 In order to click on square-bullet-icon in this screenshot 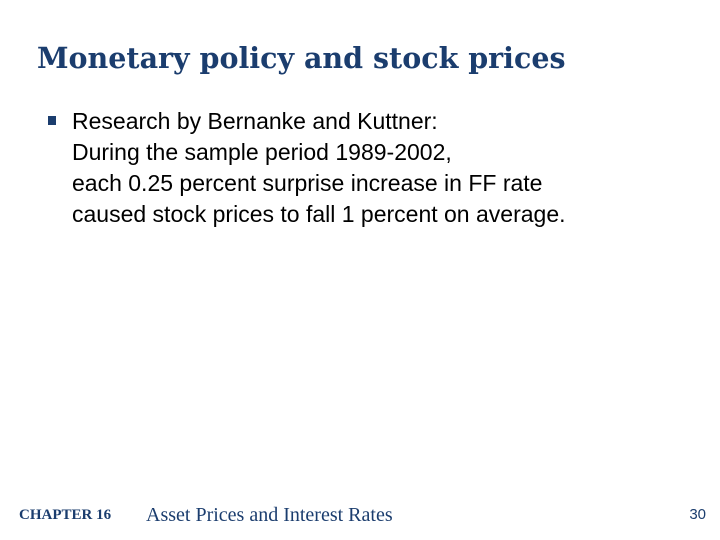, I will do `click(52, 120)`.